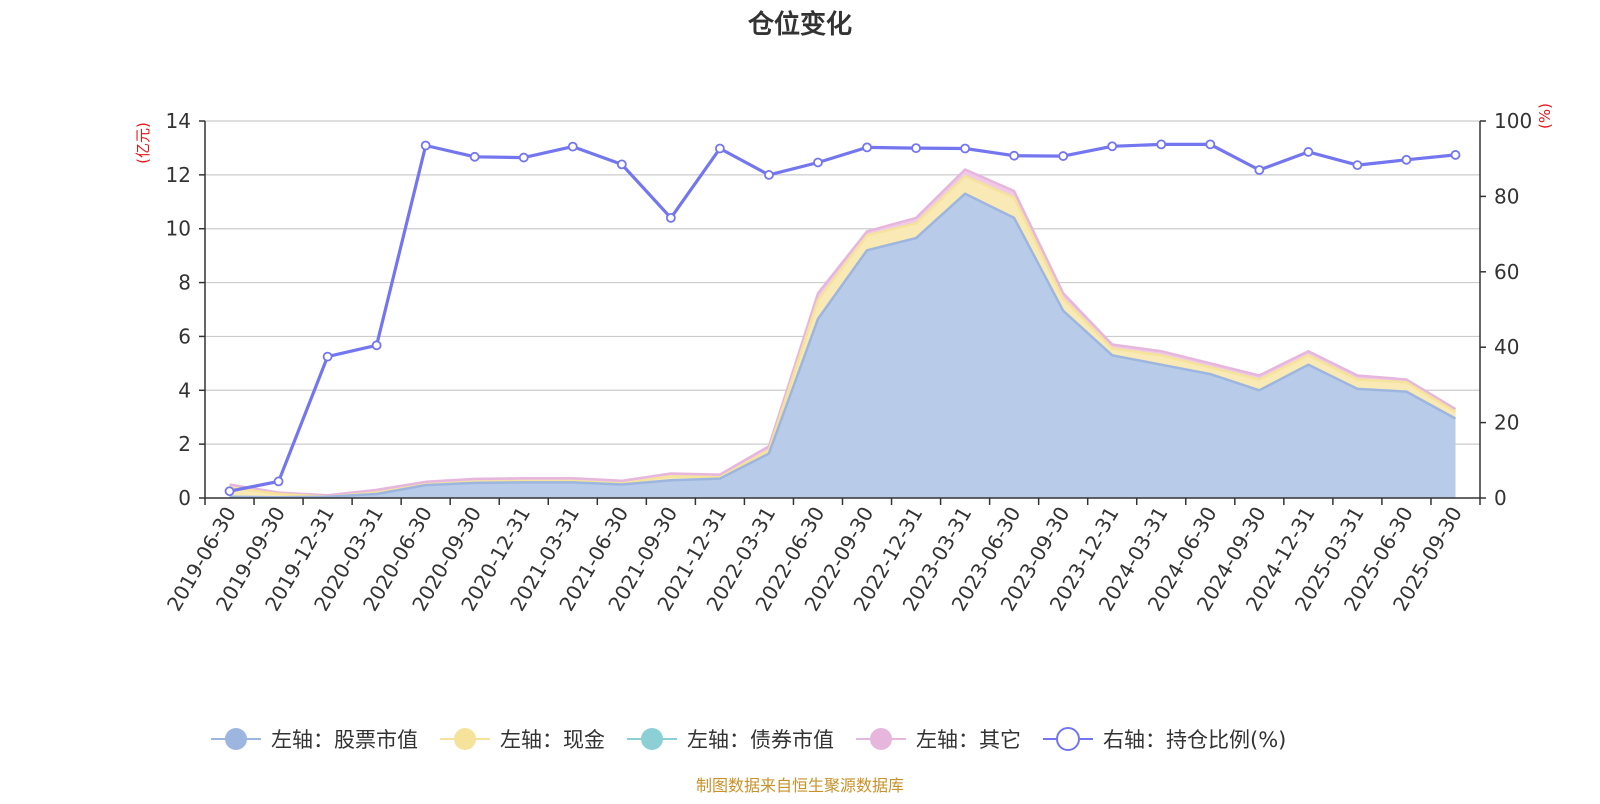  What do you see at coordinates (1506, 423) in the screenshot?
I see `right-tick-label: 20` at bounding box center [1506, 423].